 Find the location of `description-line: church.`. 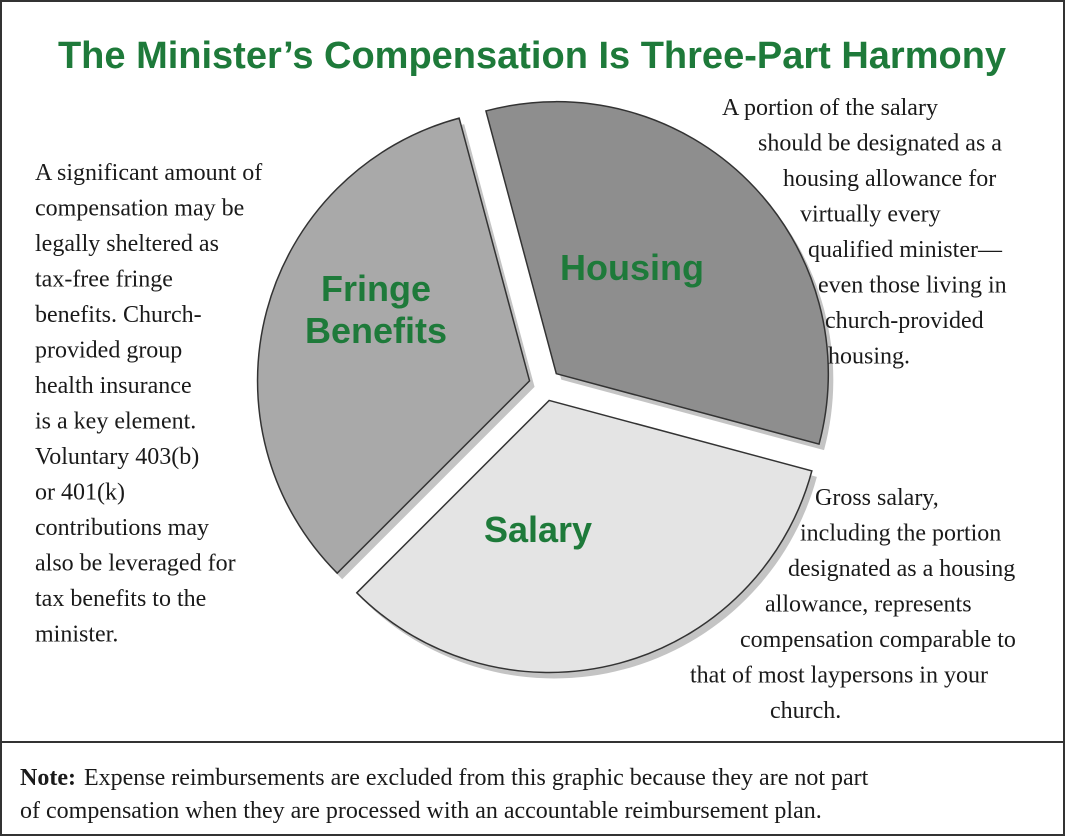

description-line: church. is located at coordinates (805, 711).